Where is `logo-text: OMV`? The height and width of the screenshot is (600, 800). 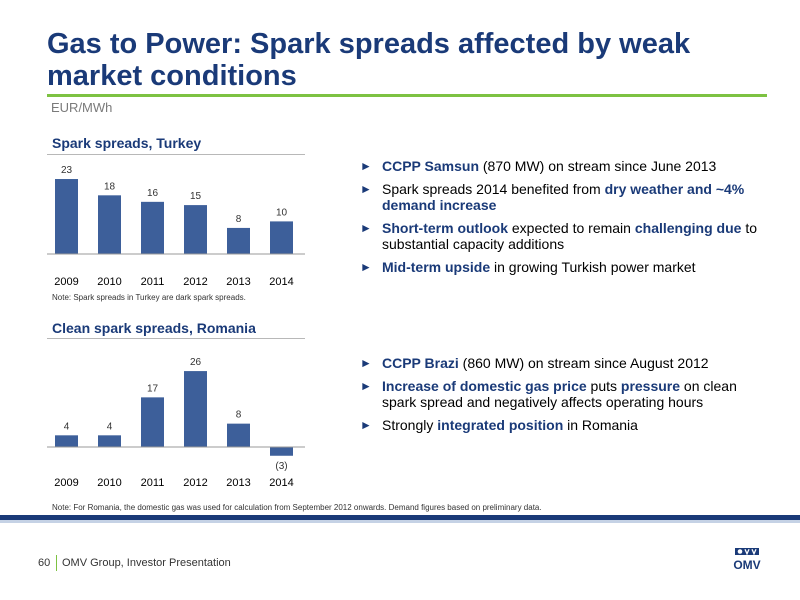
logo-text: OMV is located at coordinates (746, 565).